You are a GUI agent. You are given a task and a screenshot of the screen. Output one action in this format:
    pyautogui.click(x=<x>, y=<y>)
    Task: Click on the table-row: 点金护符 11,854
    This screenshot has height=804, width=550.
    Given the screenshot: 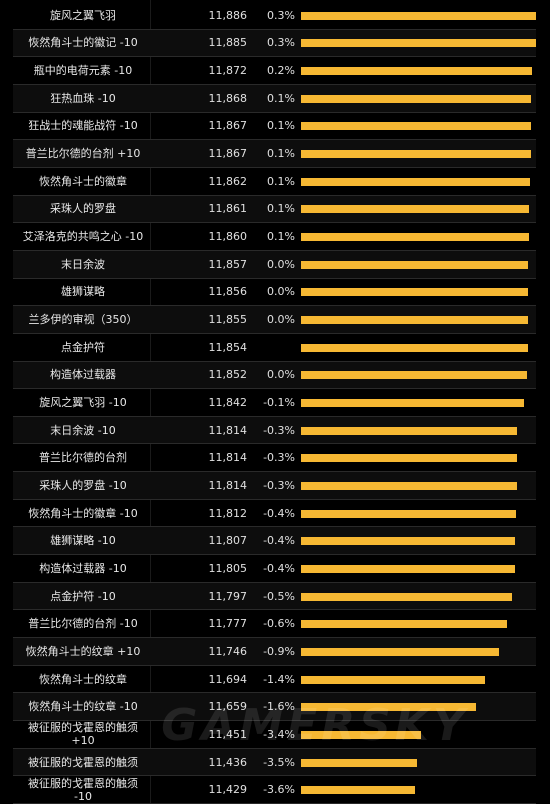 What is the action you would take?
    pyautogui.click(x=274, y=348)
    